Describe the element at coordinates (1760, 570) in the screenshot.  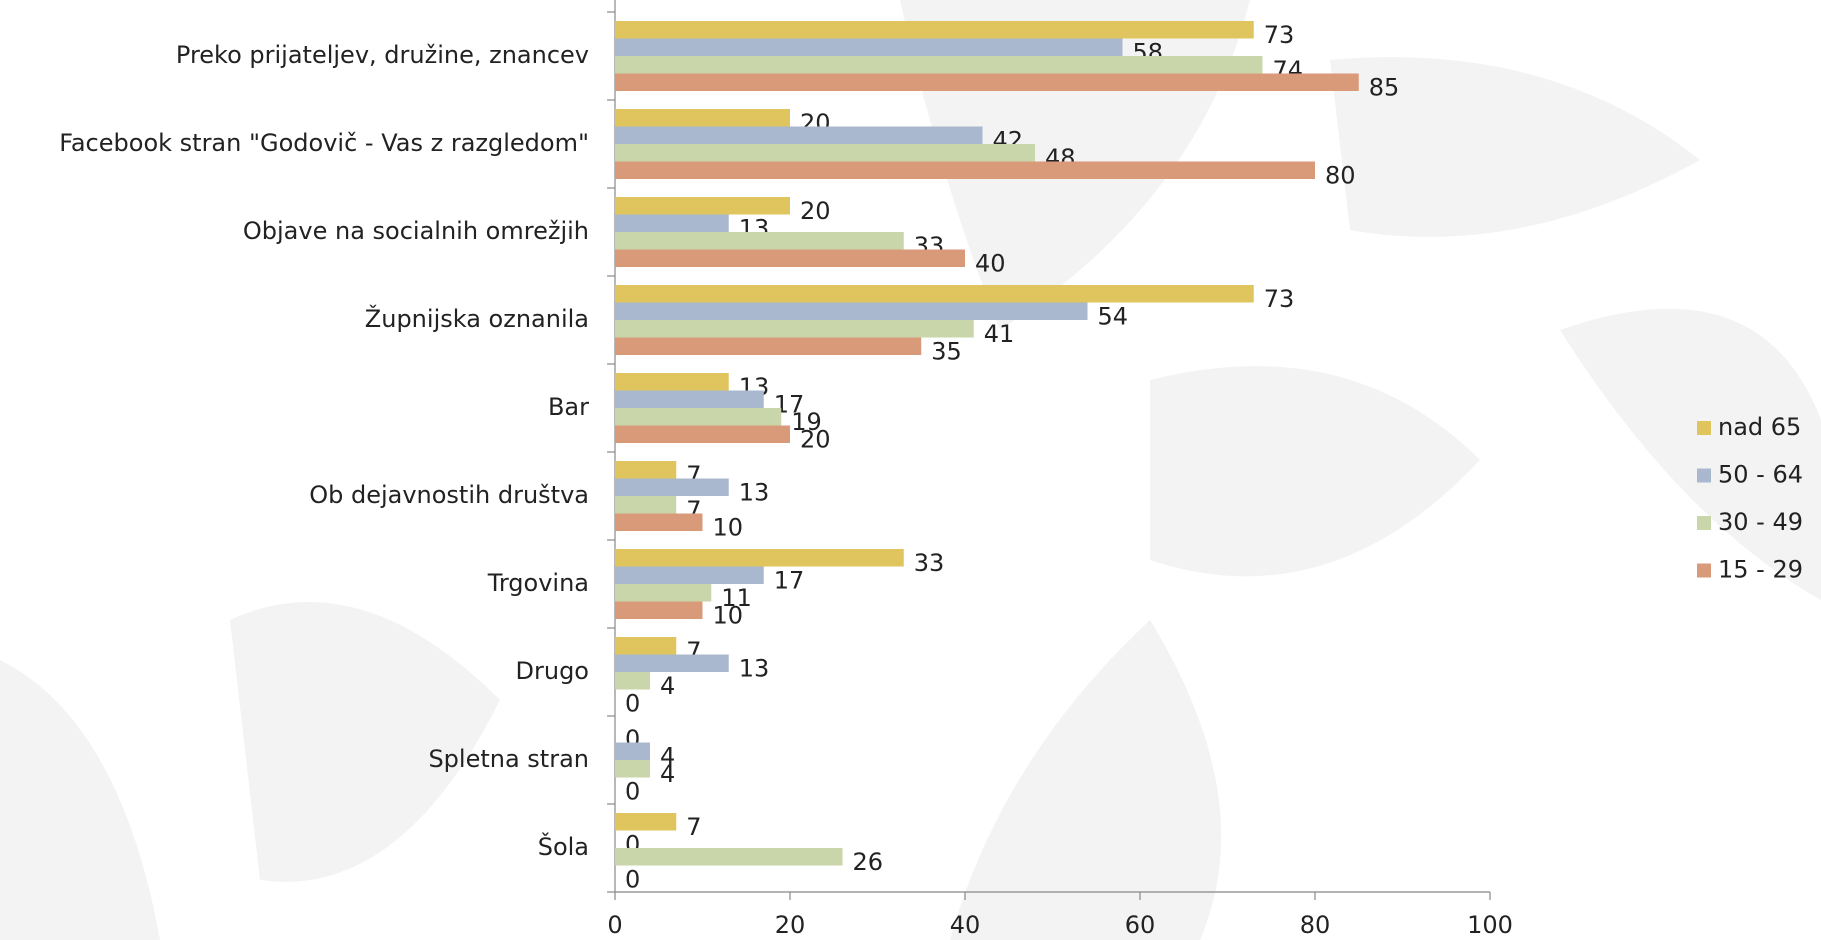
I see `legend-label: 15 - 29` at that location.